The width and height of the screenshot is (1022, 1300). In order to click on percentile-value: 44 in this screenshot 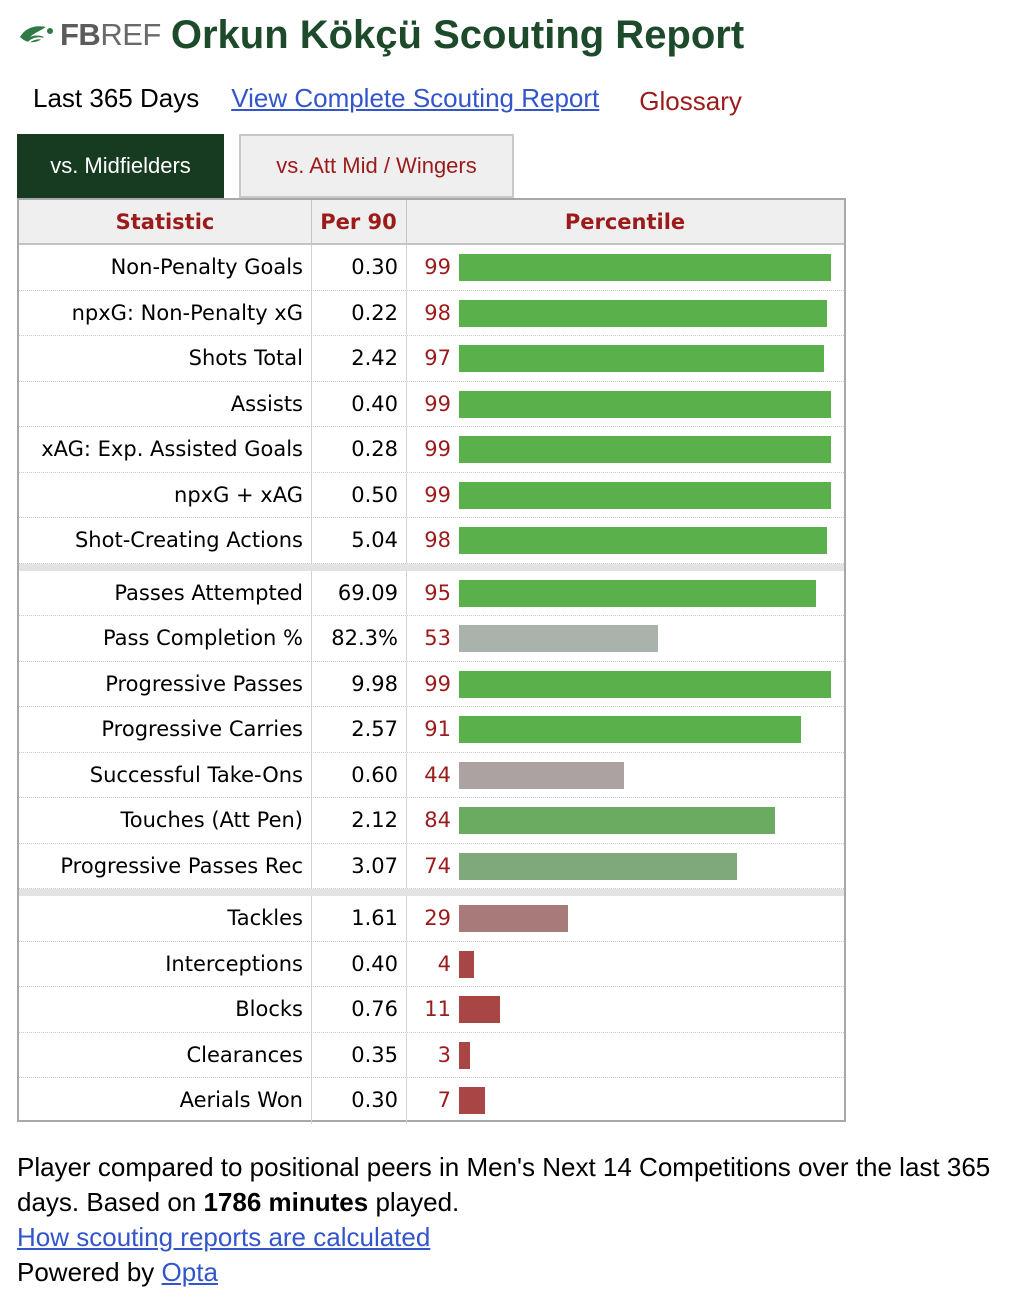, I will do `click(437, 774)`.